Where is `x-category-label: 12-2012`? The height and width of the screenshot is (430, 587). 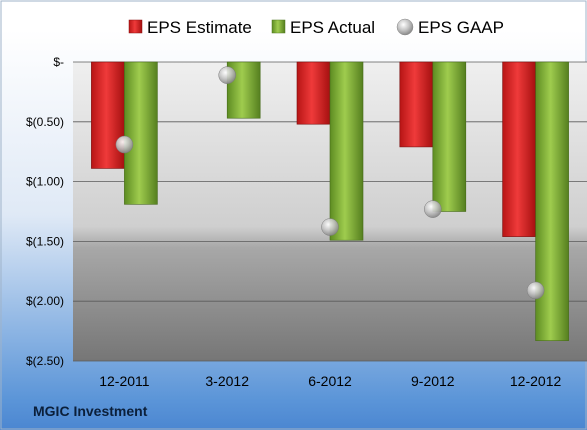
x-category-label: 12-2012 is located at coordinates (536, 381).